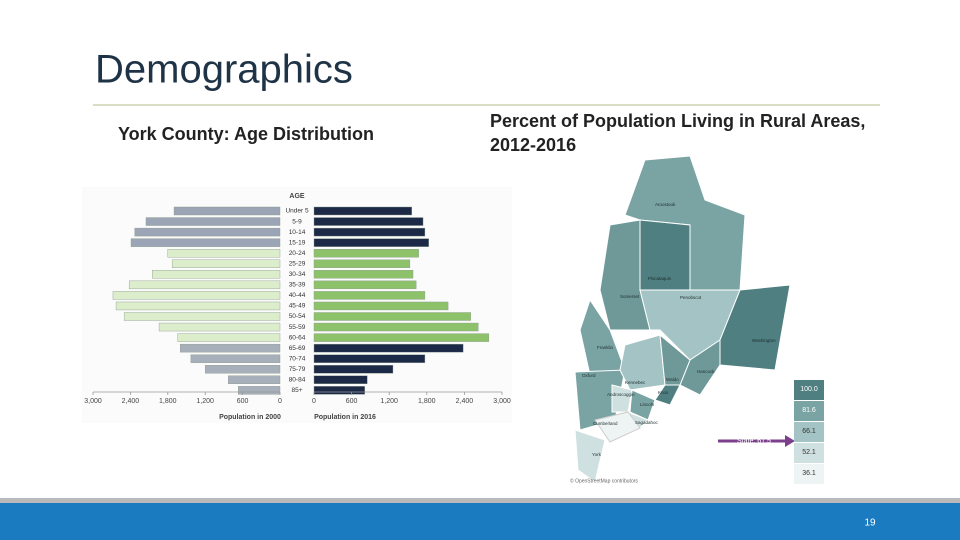 The image size is (960, 540). I want to click on county-label: Penobscot, so click(691, 297).